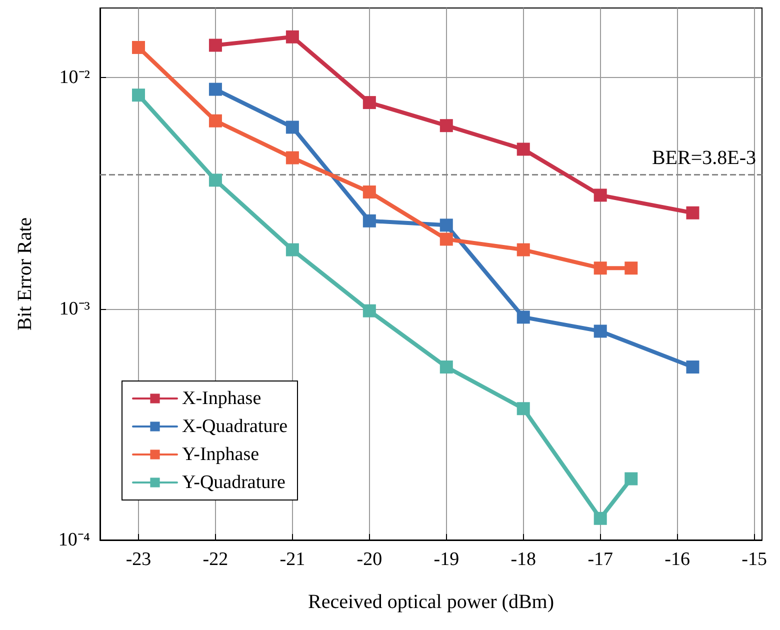 The width and height of the screenshot is (780, 630). Describe the element at coordinates (221, 454) in the screenshot. I see `legend-label: Y-Inphase` at that location.